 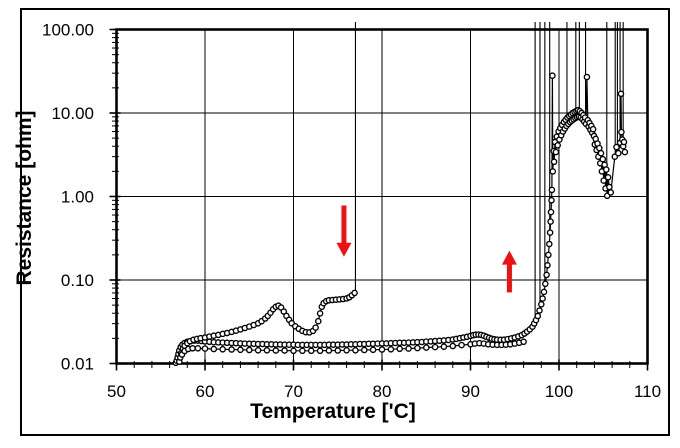 I want to click on x-axis-title: Temperature ['C], so click(x=333, y=411).